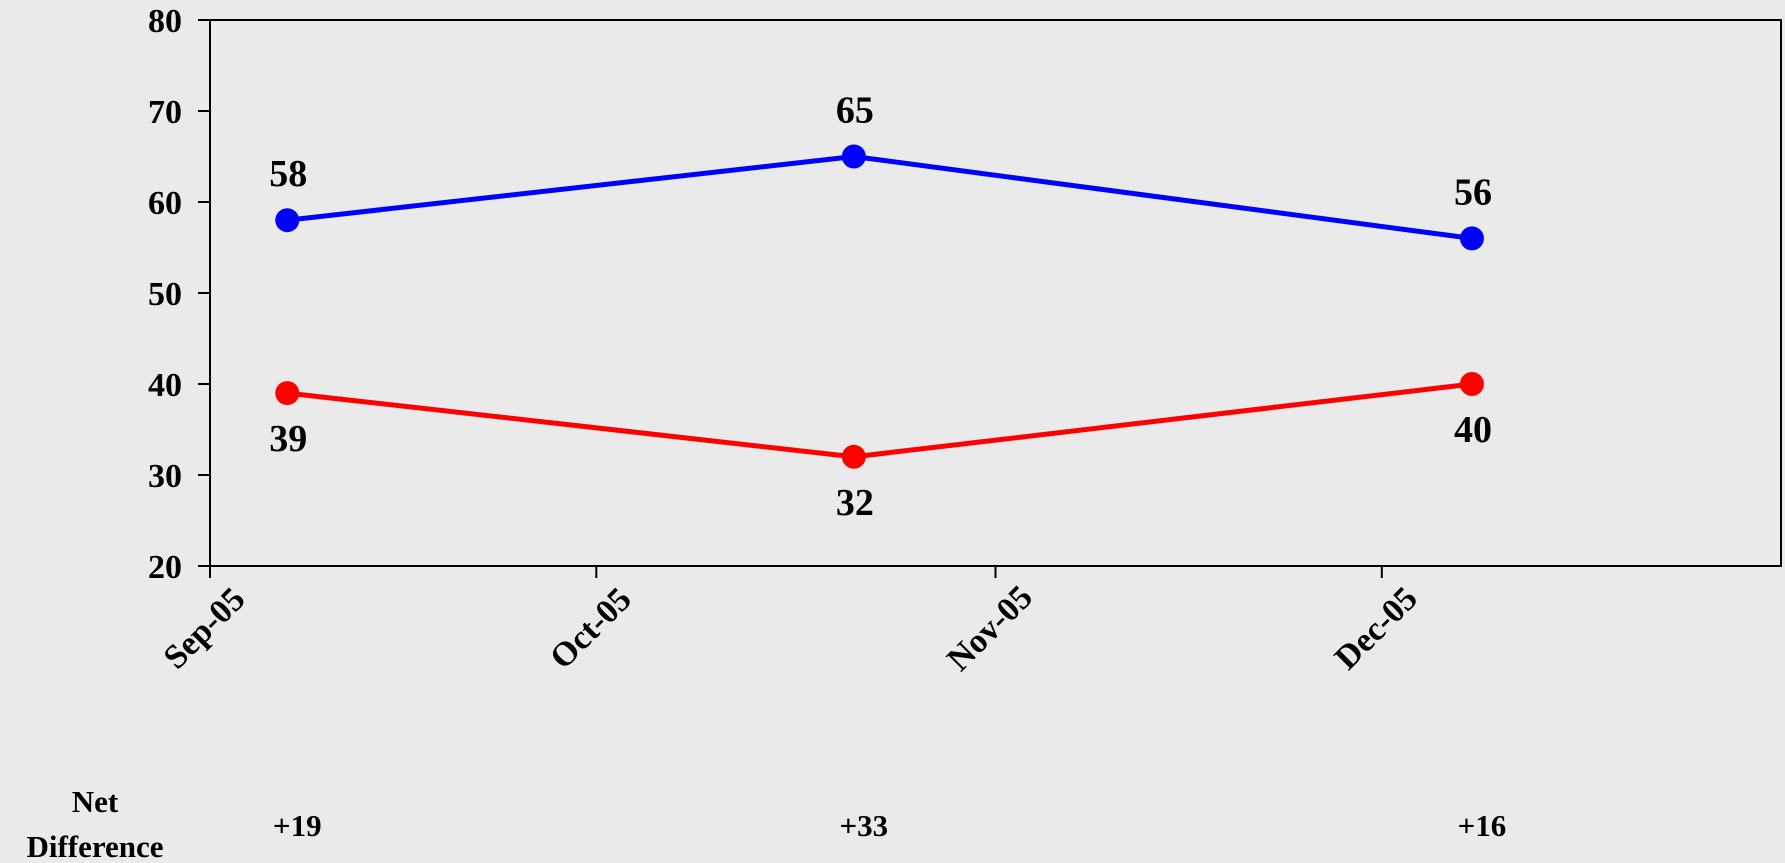 The width and height of the screenshot is (1785, 863). What do you see at coordinates (1473, 430) in the screenshot?
I see `data-label: 40` at bounding box center [1473, 430].